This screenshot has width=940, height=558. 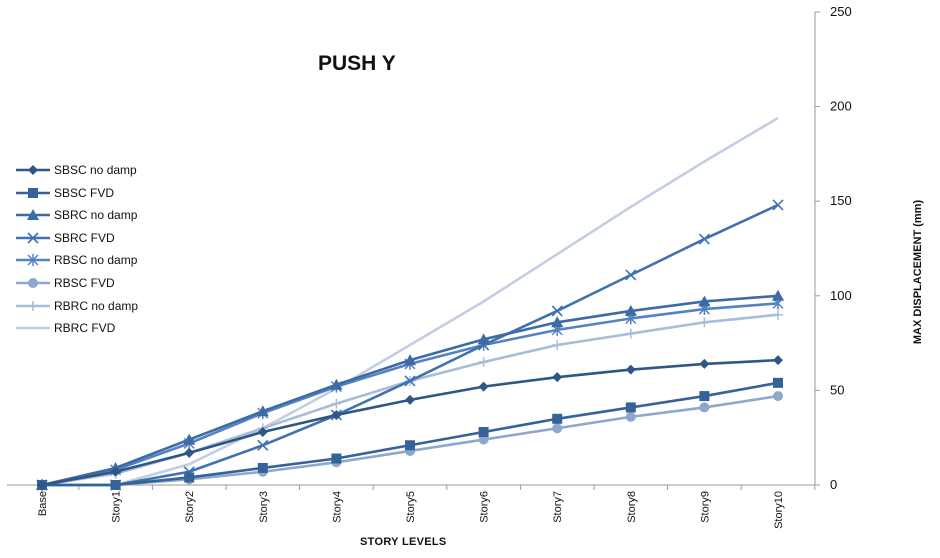 I want to click on legend-item: RBSC no damp, so click(x=109, y=261).